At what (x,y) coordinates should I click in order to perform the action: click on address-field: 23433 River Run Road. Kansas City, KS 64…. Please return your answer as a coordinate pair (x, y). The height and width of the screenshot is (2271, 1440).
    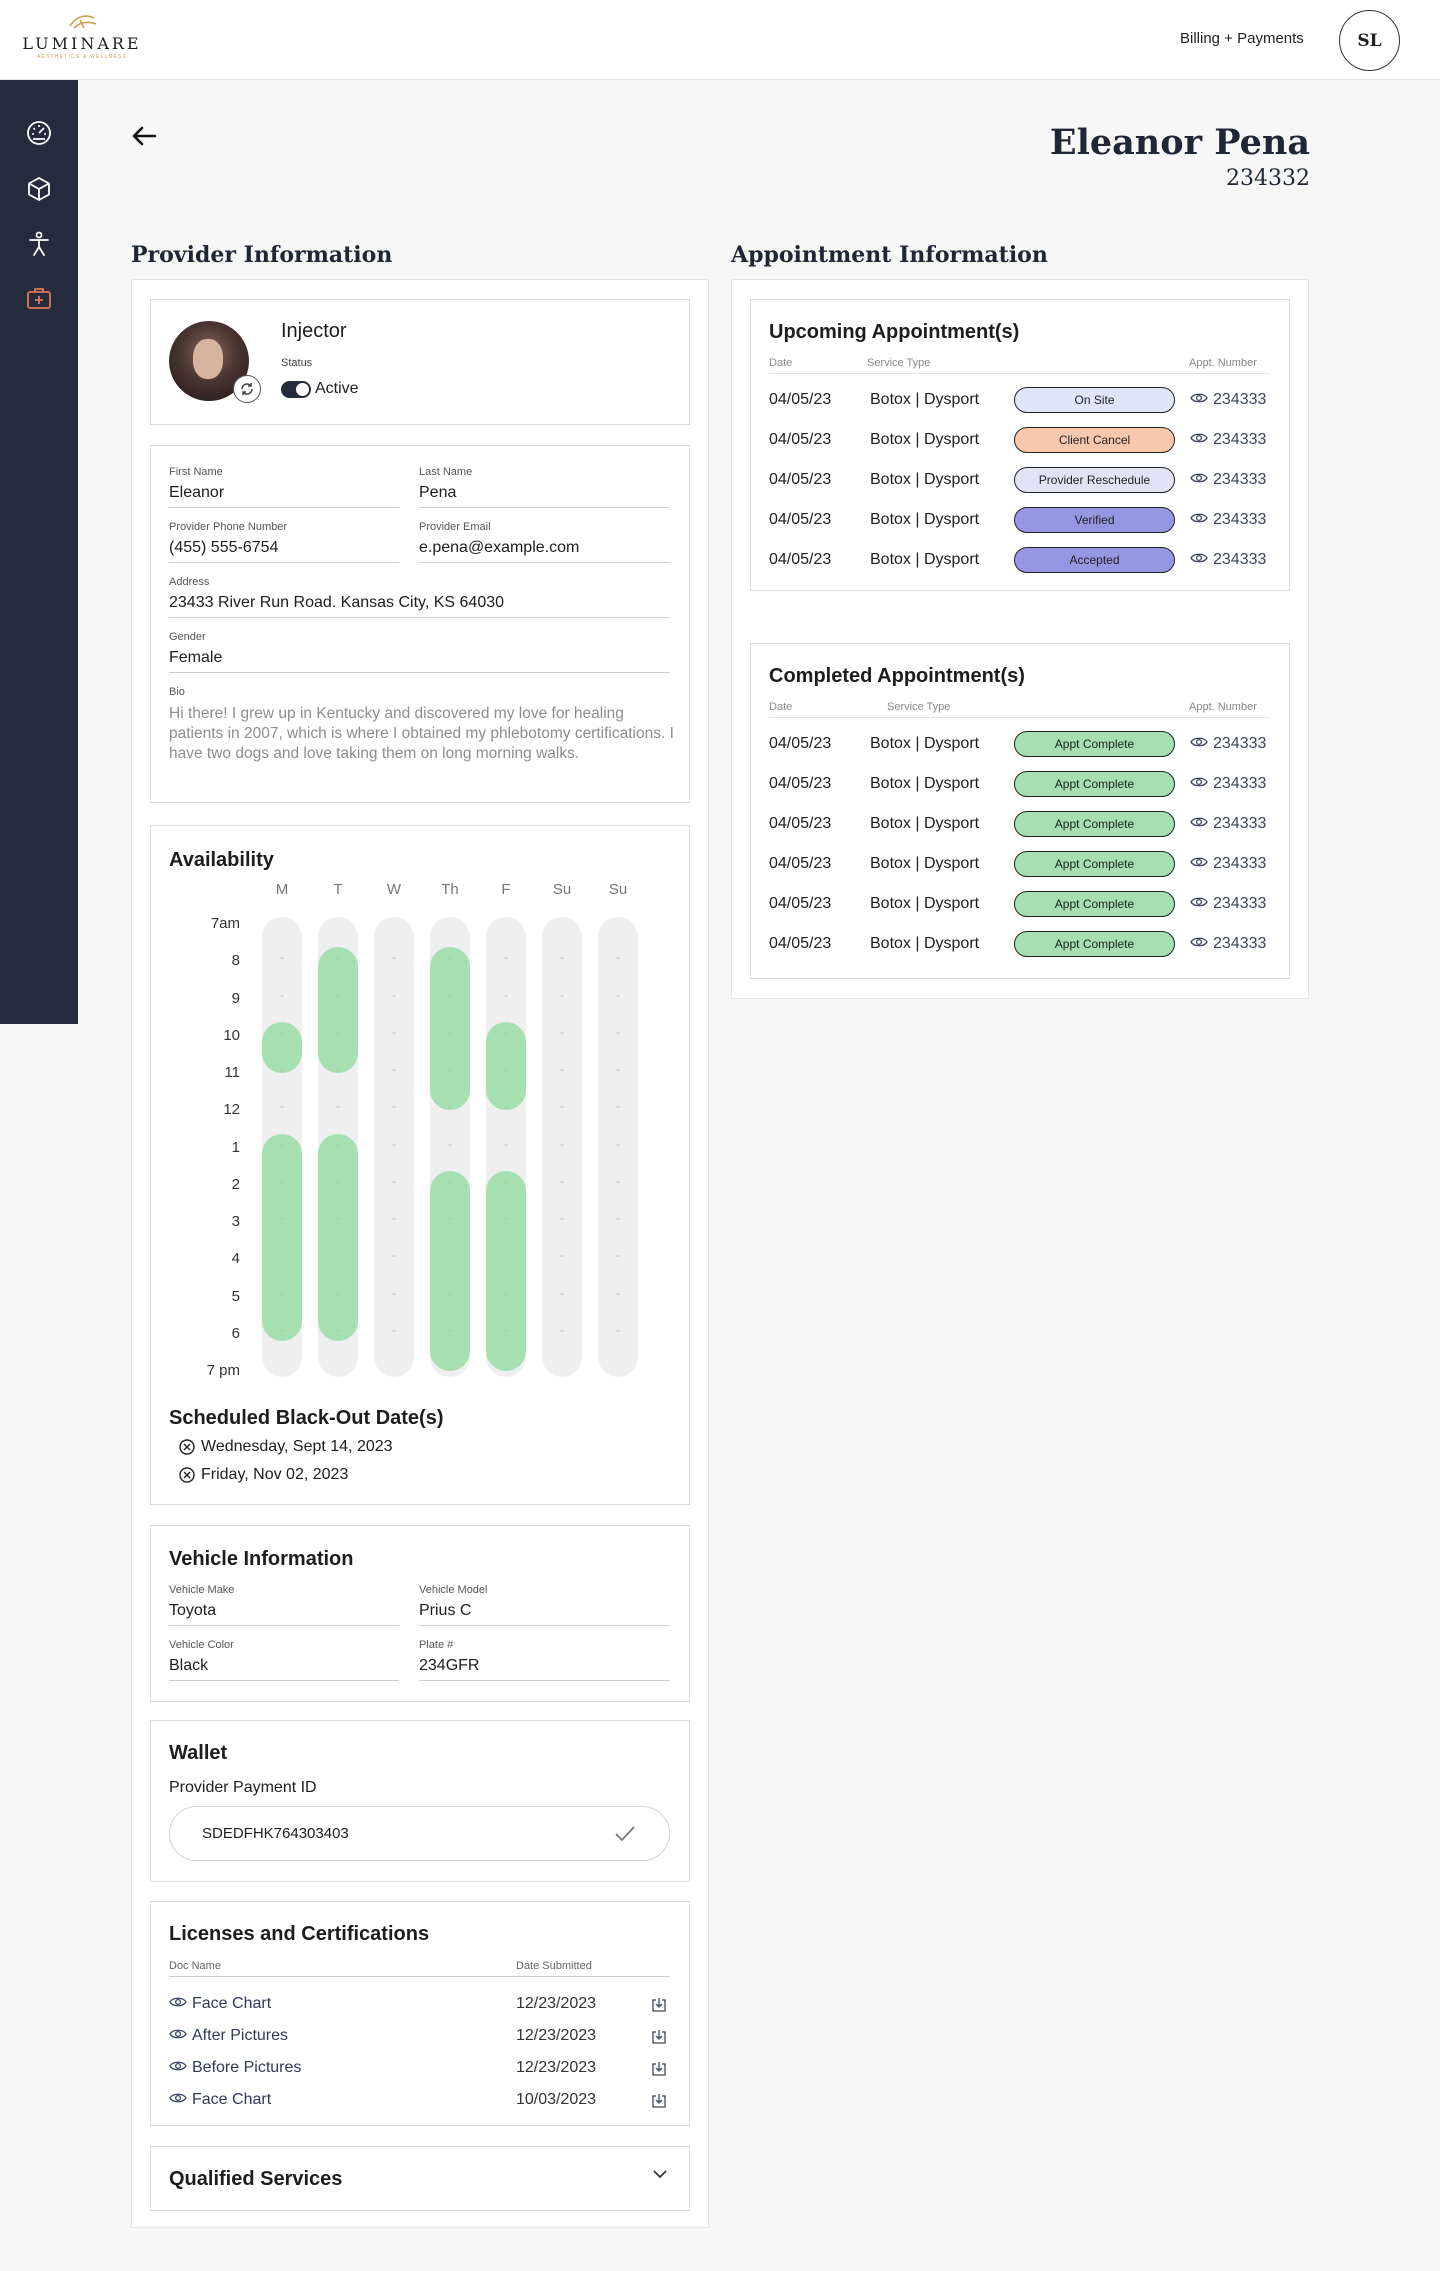
    Looking at the image, I should click on (337, 602).